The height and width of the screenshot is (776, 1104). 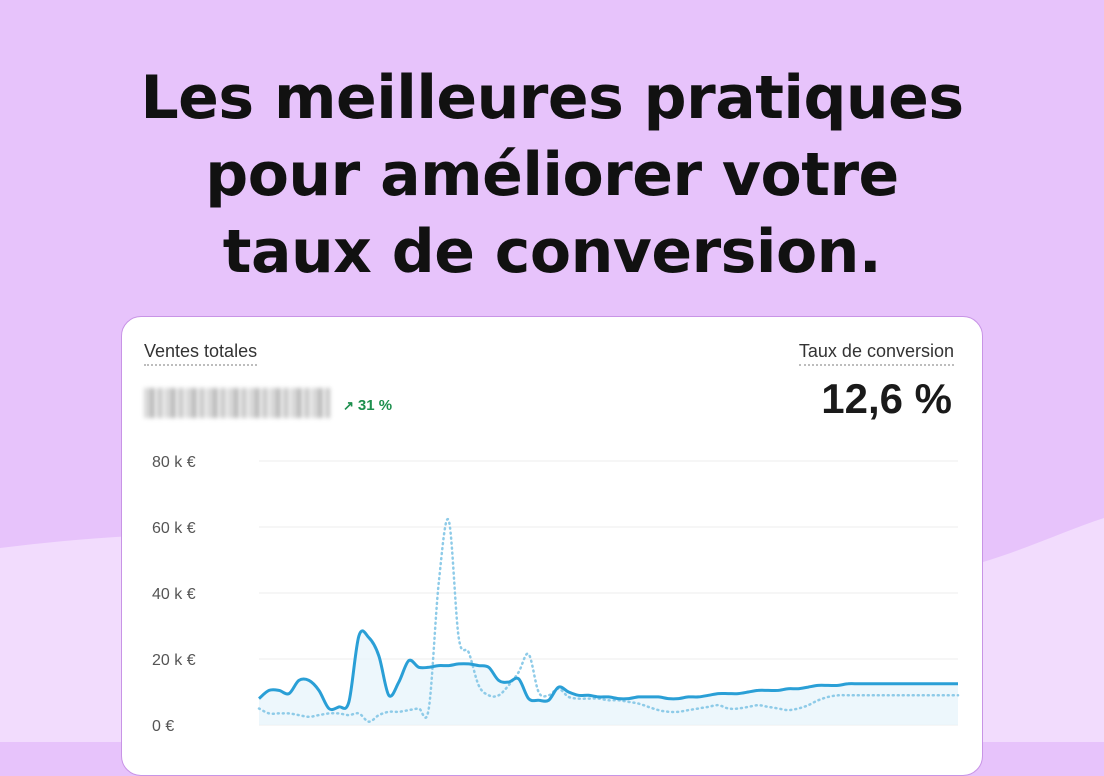 What do you see at coordinates (348, 405) in the screenshot?
I see `arrow-up-right-icon: ↗` at bounding box center [348, 405].